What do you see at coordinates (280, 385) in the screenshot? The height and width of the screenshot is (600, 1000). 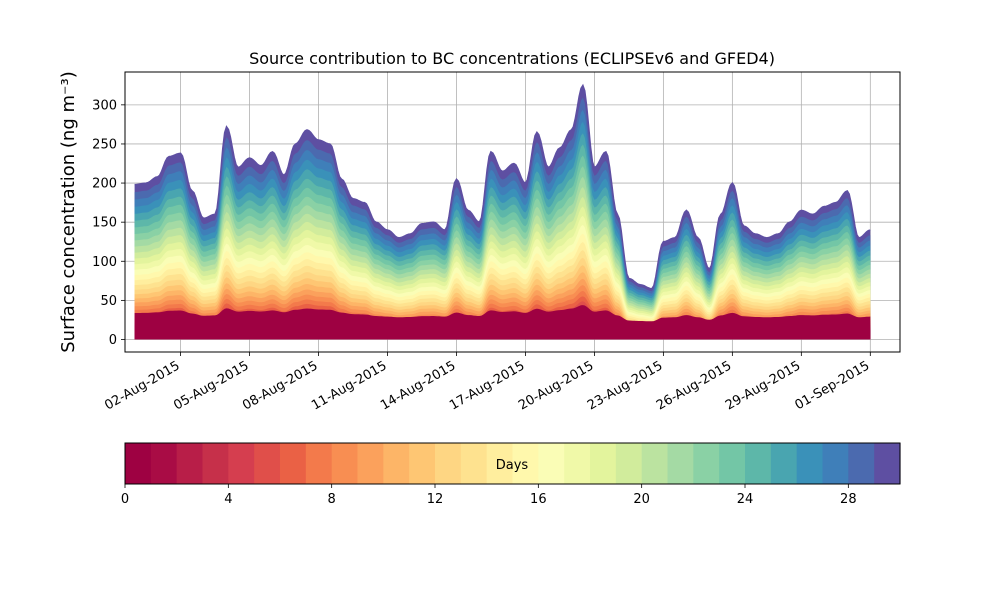 I see `x-tick-label: 08-Aug-2015` at bounding box center [280, 385].